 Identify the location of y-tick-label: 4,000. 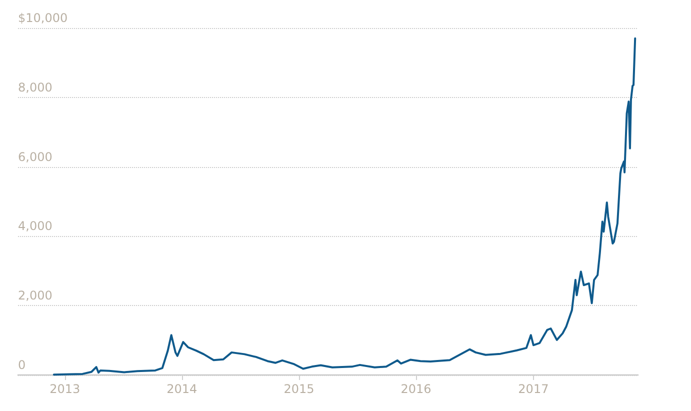
(35, 226).